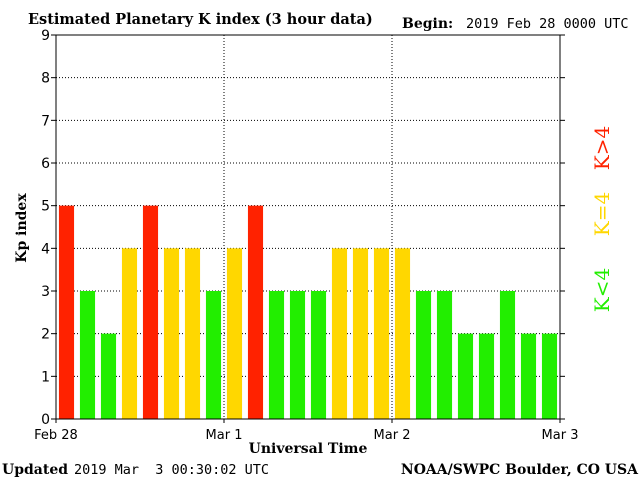 This screenshot has height=480, width=640. What do you see at coordinates (308, 449) in the screenshot?
I see `x-axis-label: Universal Time` at bounding box center [308, 449].